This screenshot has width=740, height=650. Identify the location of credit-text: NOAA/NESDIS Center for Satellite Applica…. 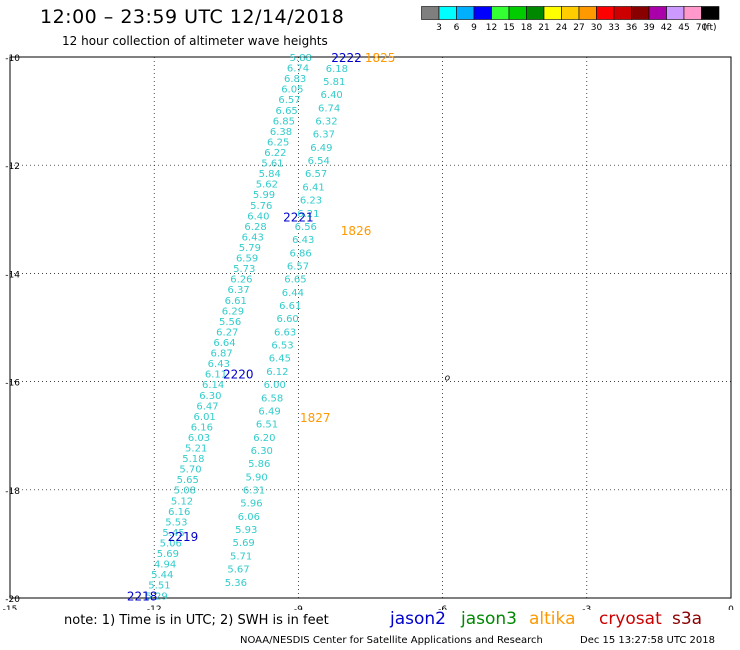
(391, 640).